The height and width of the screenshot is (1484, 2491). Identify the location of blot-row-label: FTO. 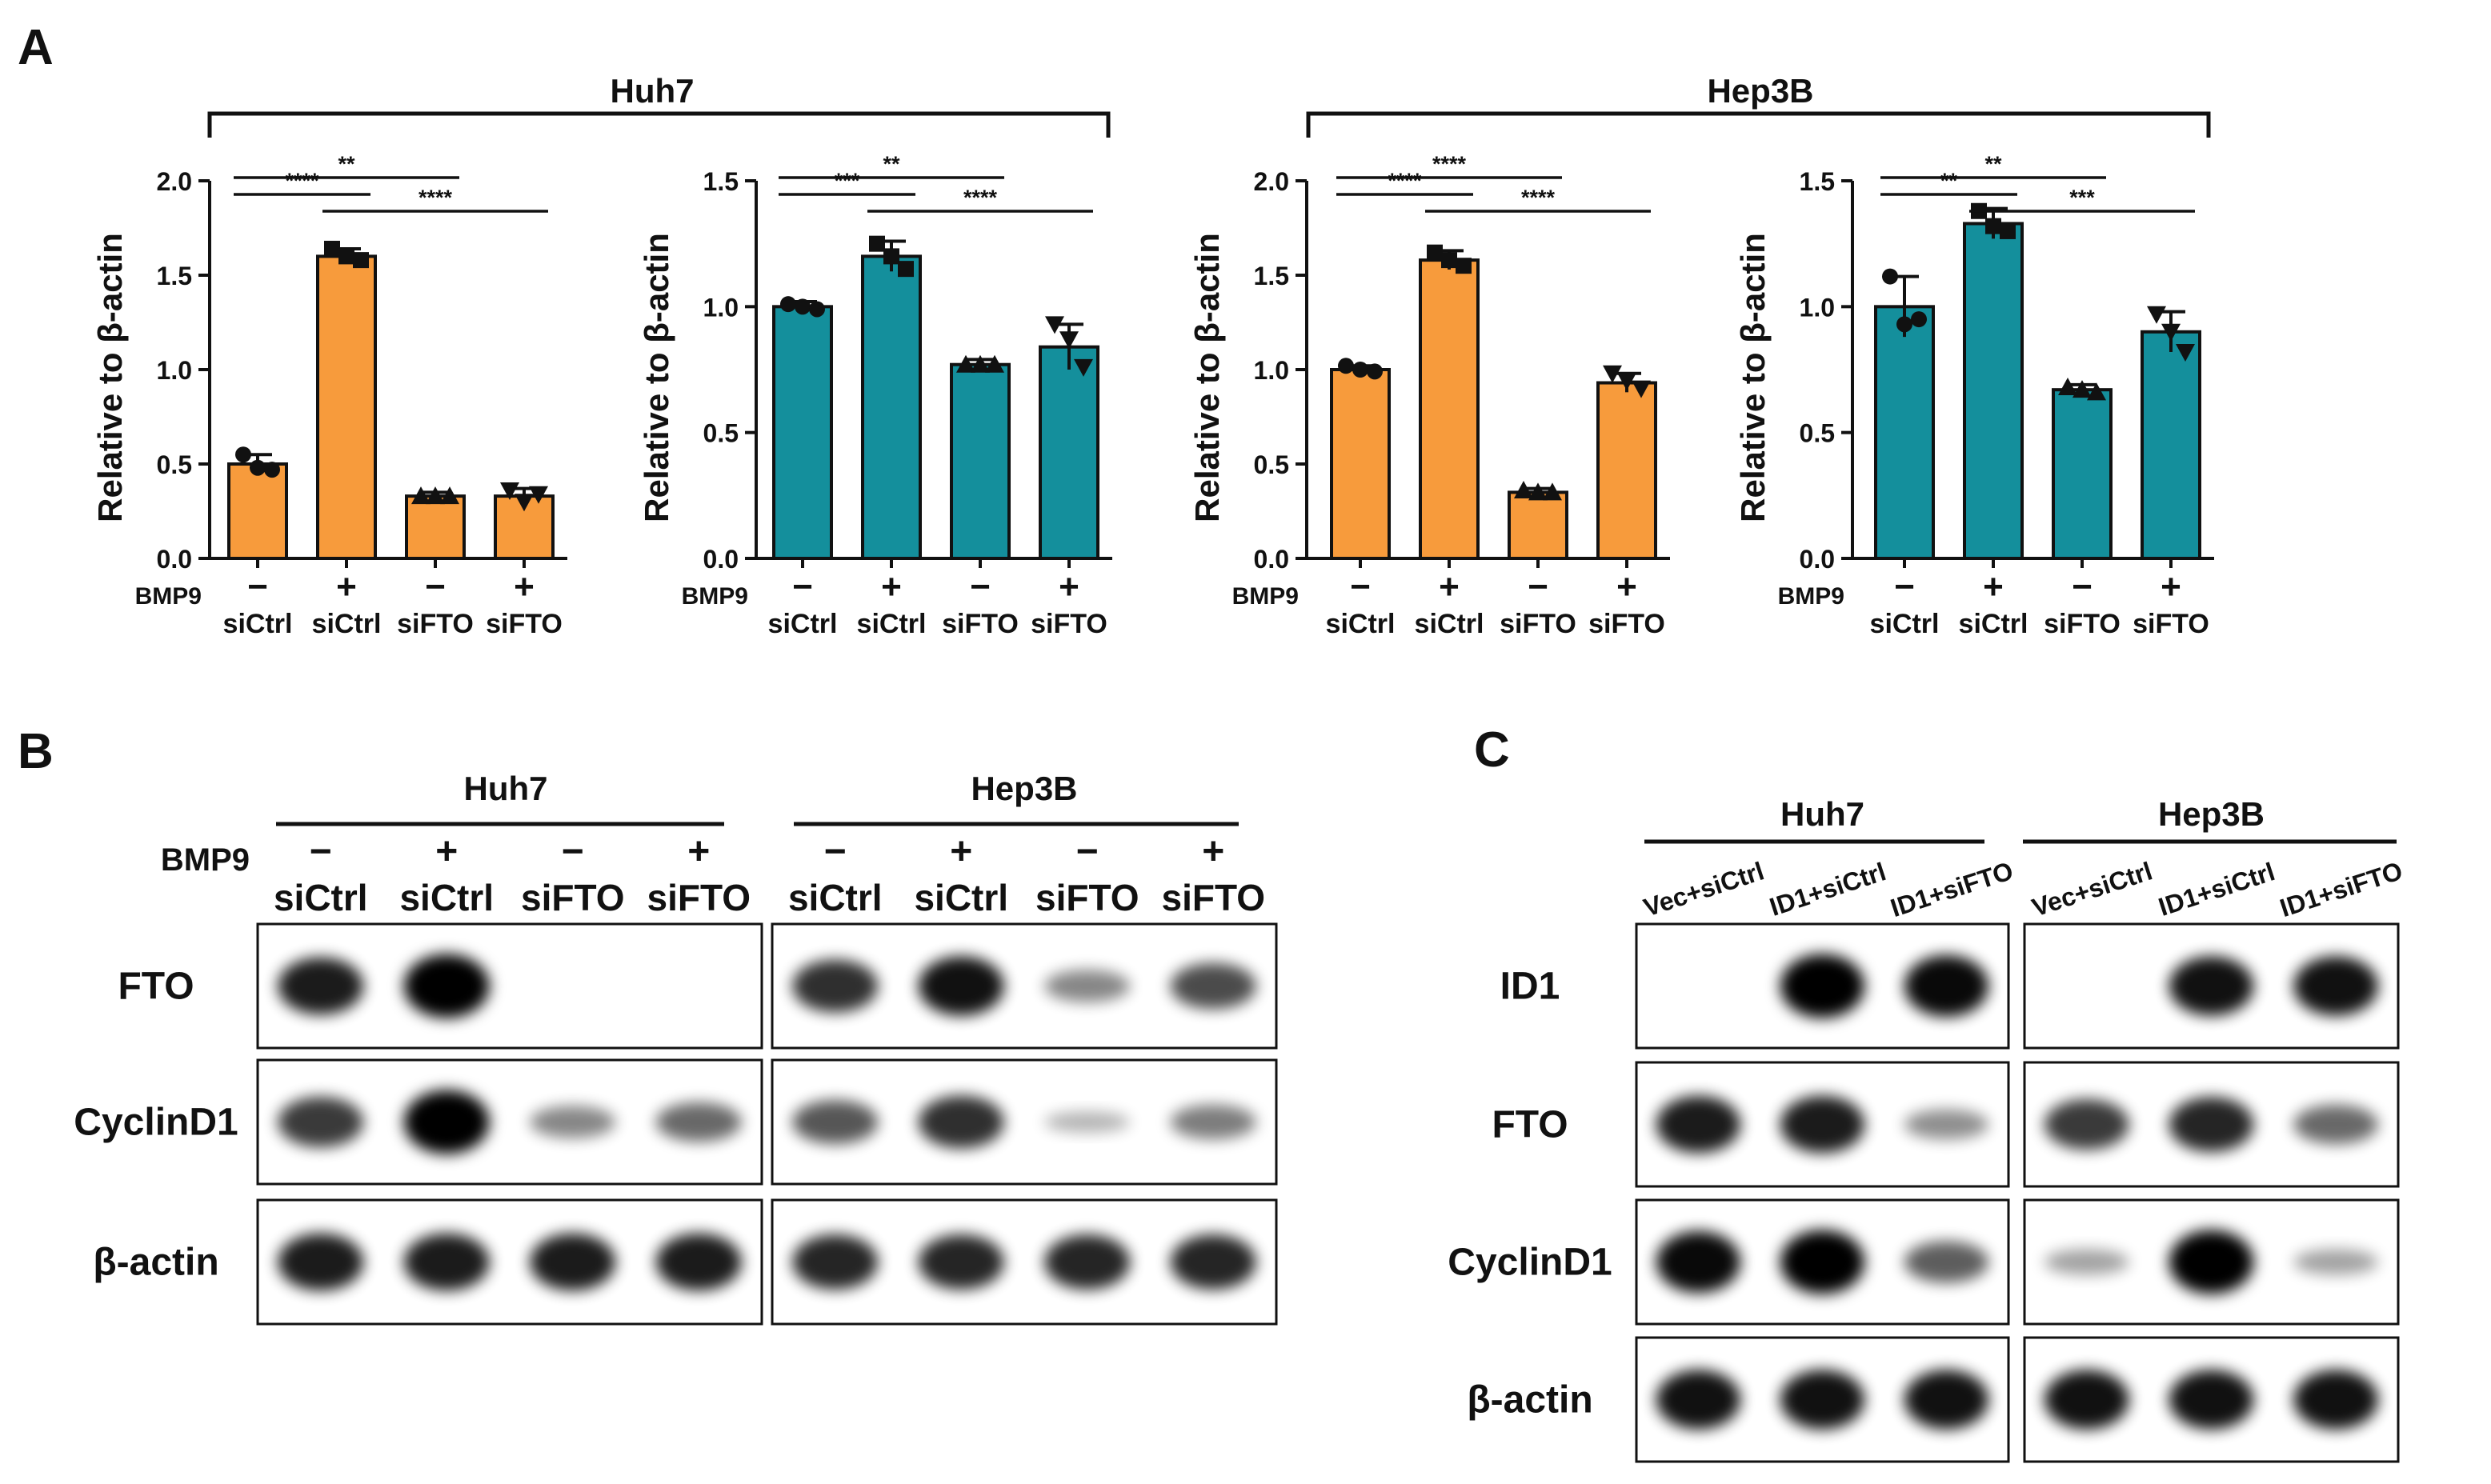
(1530, 1125).